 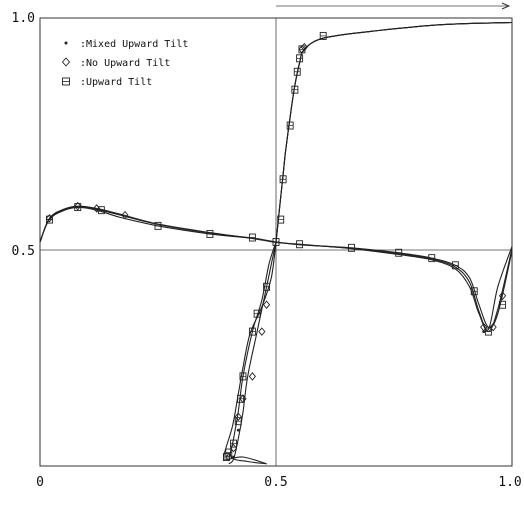 What do you see at coordinates (66, 43) in the screenshot?
I see `legend-dot-marker` at bounding box center [66, 43].